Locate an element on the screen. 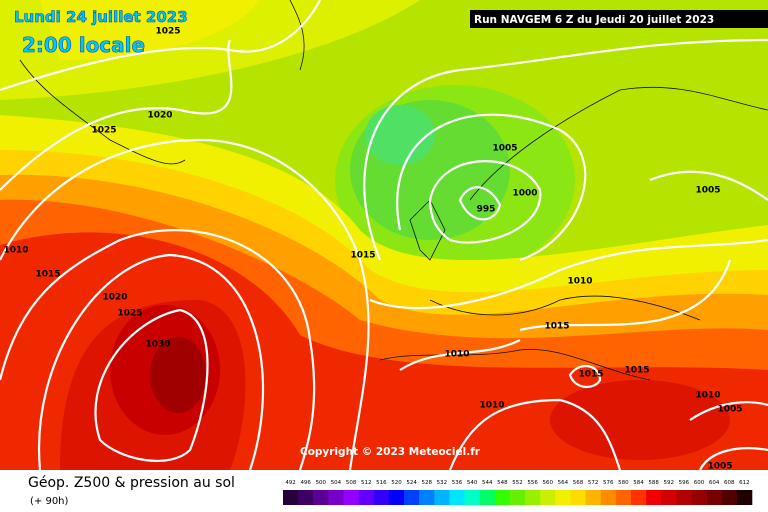  colorbar-label: 512 is located at coordinates (366, 483).